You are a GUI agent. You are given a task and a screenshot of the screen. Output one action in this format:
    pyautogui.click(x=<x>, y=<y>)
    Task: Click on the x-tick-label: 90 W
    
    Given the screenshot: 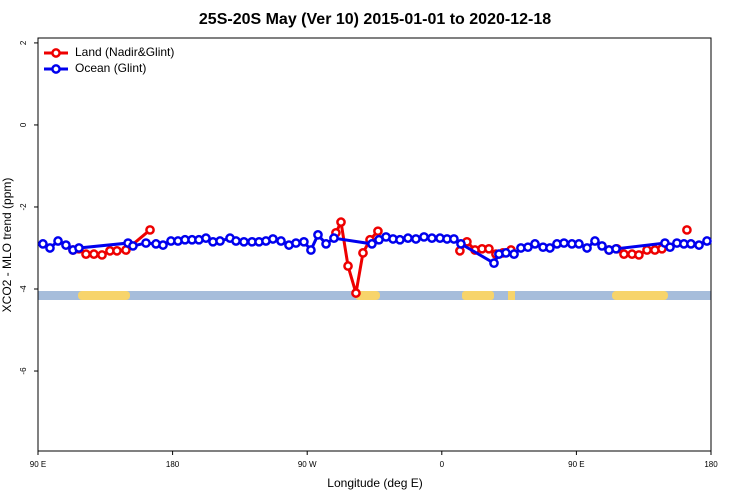 What is the action you would take?
    pyautogui.click(x=307, y=464)
    